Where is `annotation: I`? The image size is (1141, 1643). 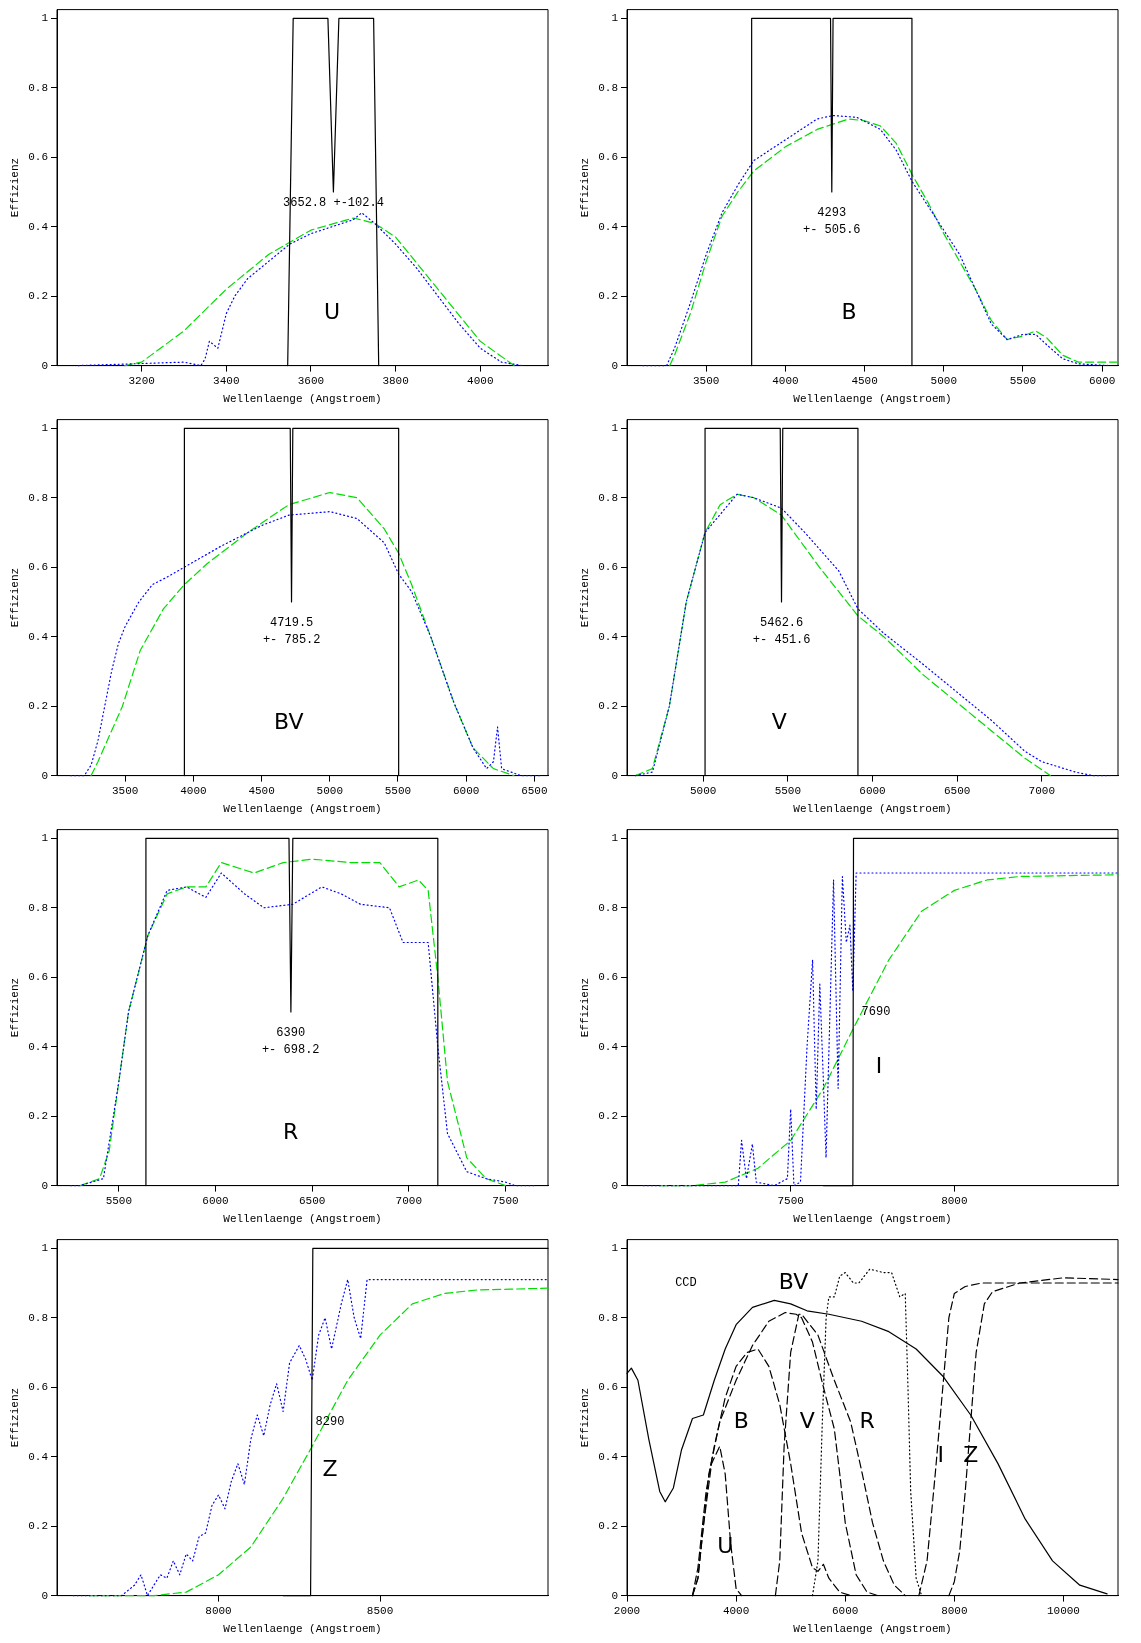 annotation: I is located at coordinates (879, 1066).